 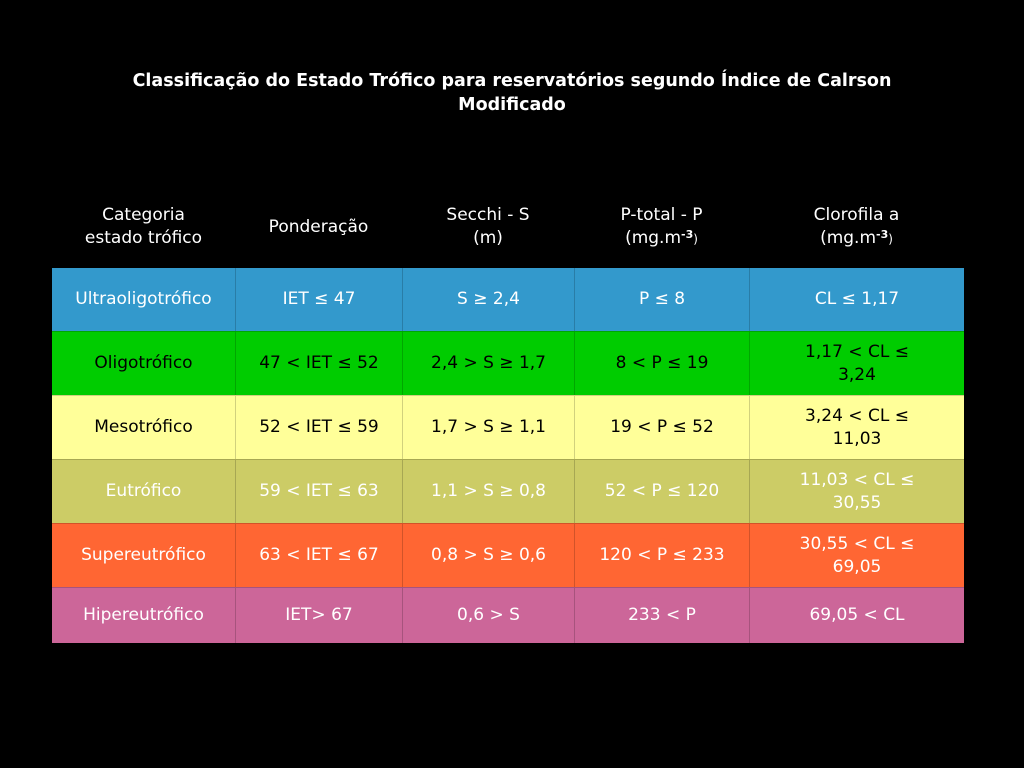 I want to click on cell-clorofila: 3,24 < CL ≤ 11,03, so click(x=856, y=427).